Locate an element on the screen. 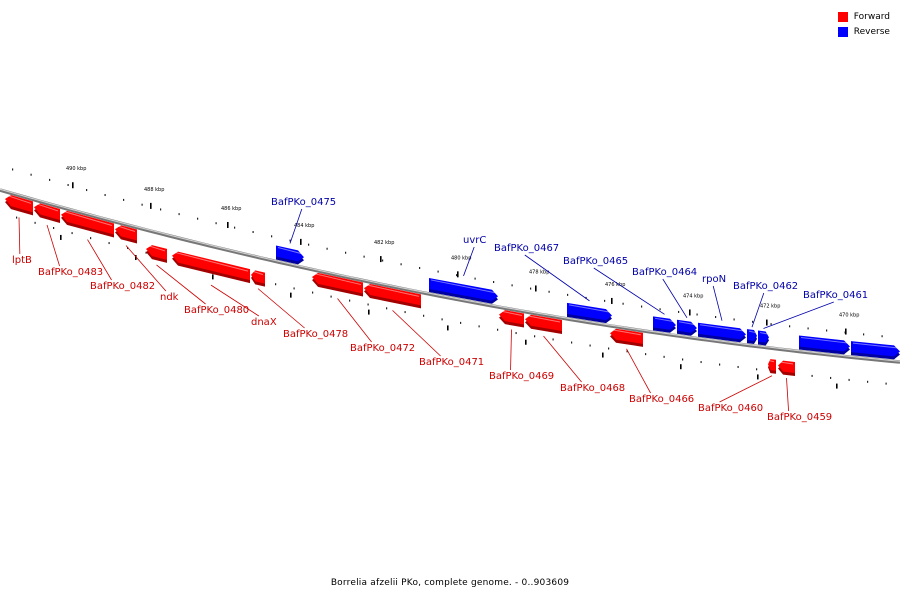  legend-item-forward: Forward is located at coordinates (863, 16).